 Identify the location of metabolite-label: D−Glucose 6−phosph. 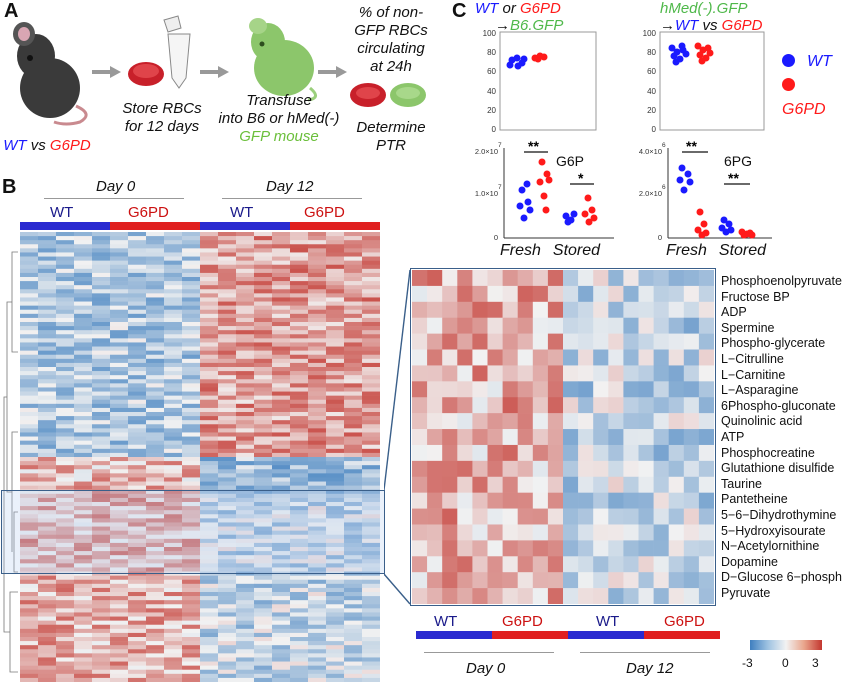
(781, 577).